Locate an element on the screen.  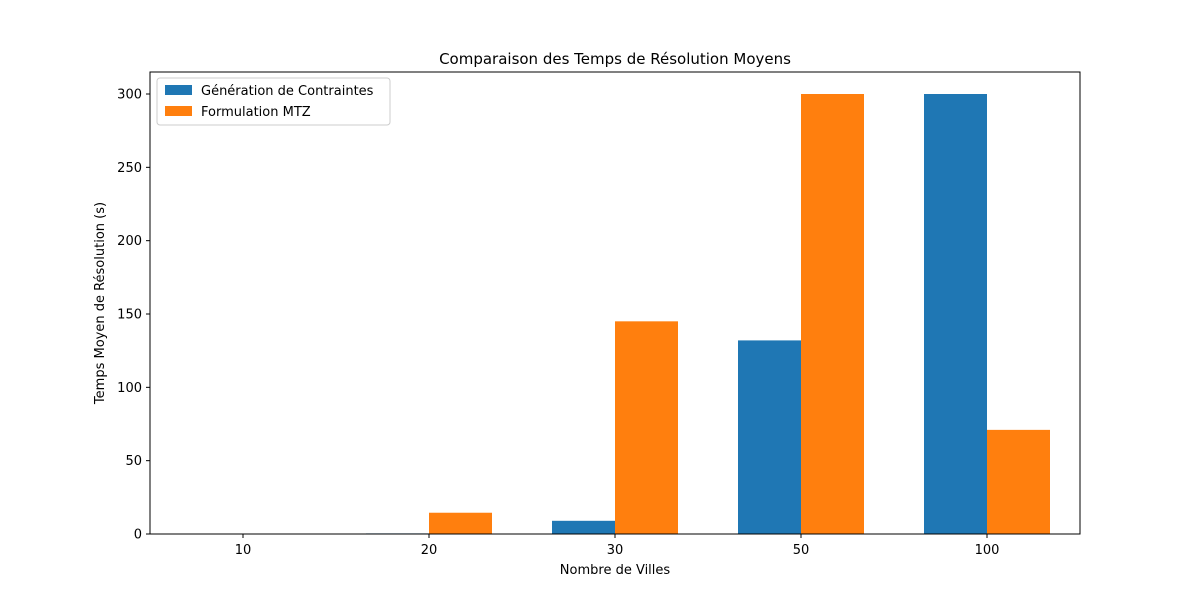
legend: Génération de Contraintes Formulation MTZ is located at coordinates (273, 101).